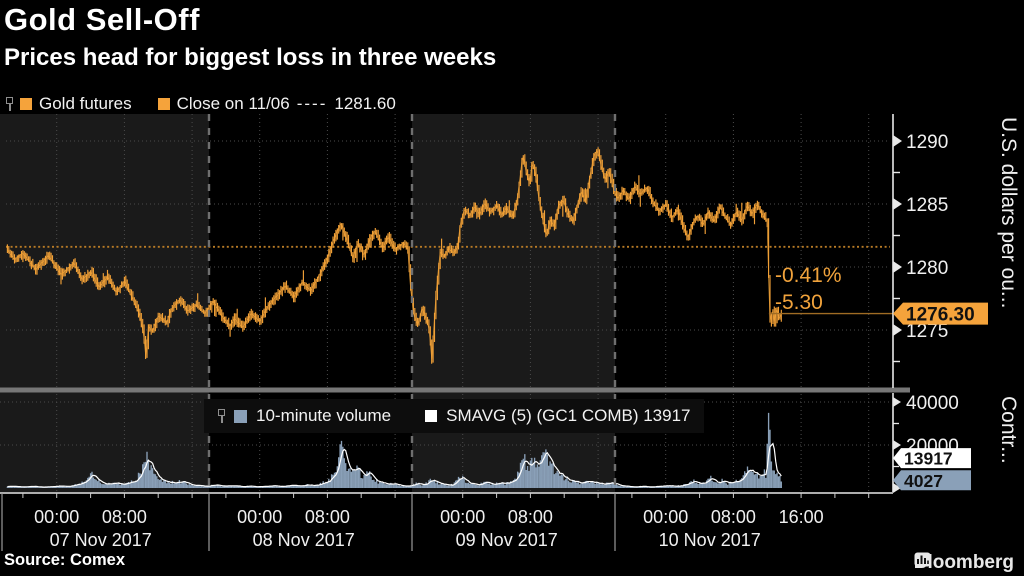  Describe the element at coordinates (801, 517) in the screenshot. I see `time-tick-label: 16:00` at that location.